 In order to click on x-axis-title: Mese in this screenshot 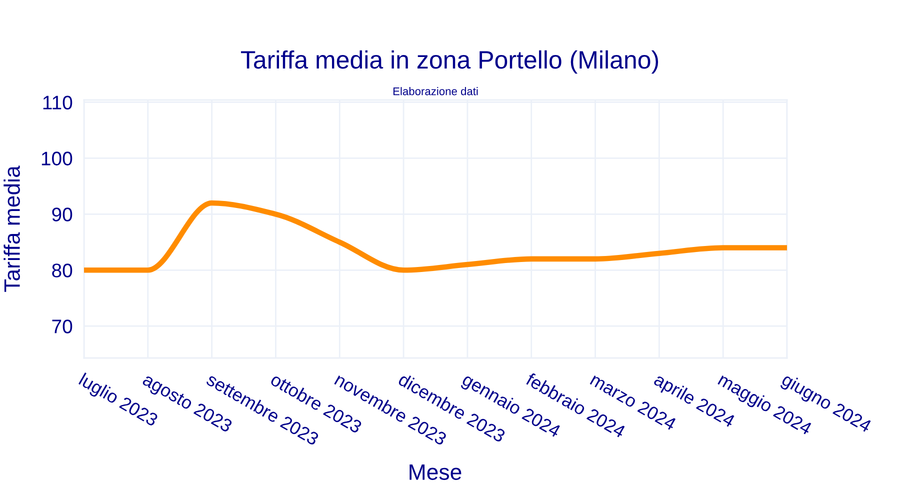, I will do `click(436, 472)`.